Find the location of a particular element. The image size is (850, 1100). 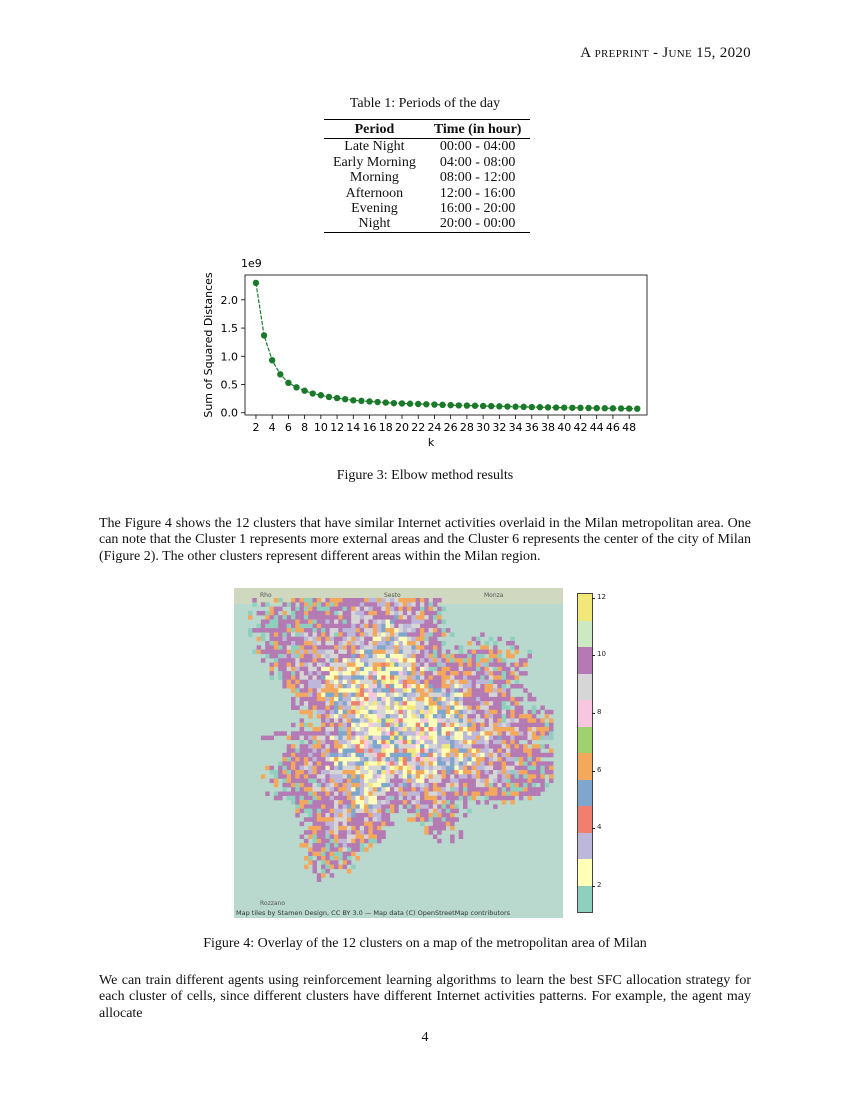

x-tick-label: 38 is located at coordinates (548, 427).